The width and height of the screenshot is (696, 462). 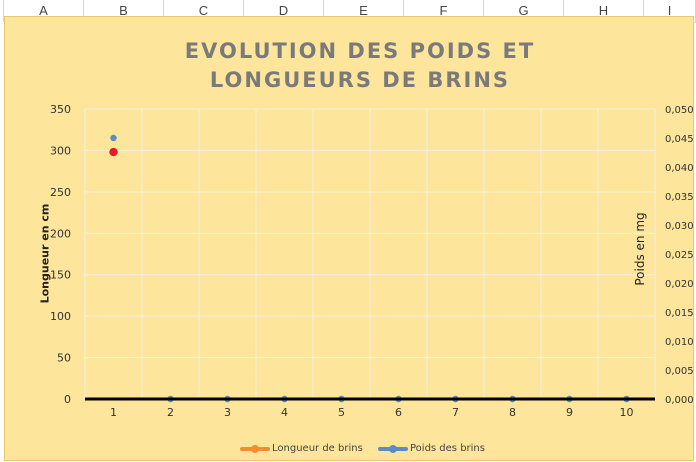 What do you see at coordinates (679, 168) in the screenshot?
I see `y2-tick-label: 0,040` at bounding box center [679, 168].